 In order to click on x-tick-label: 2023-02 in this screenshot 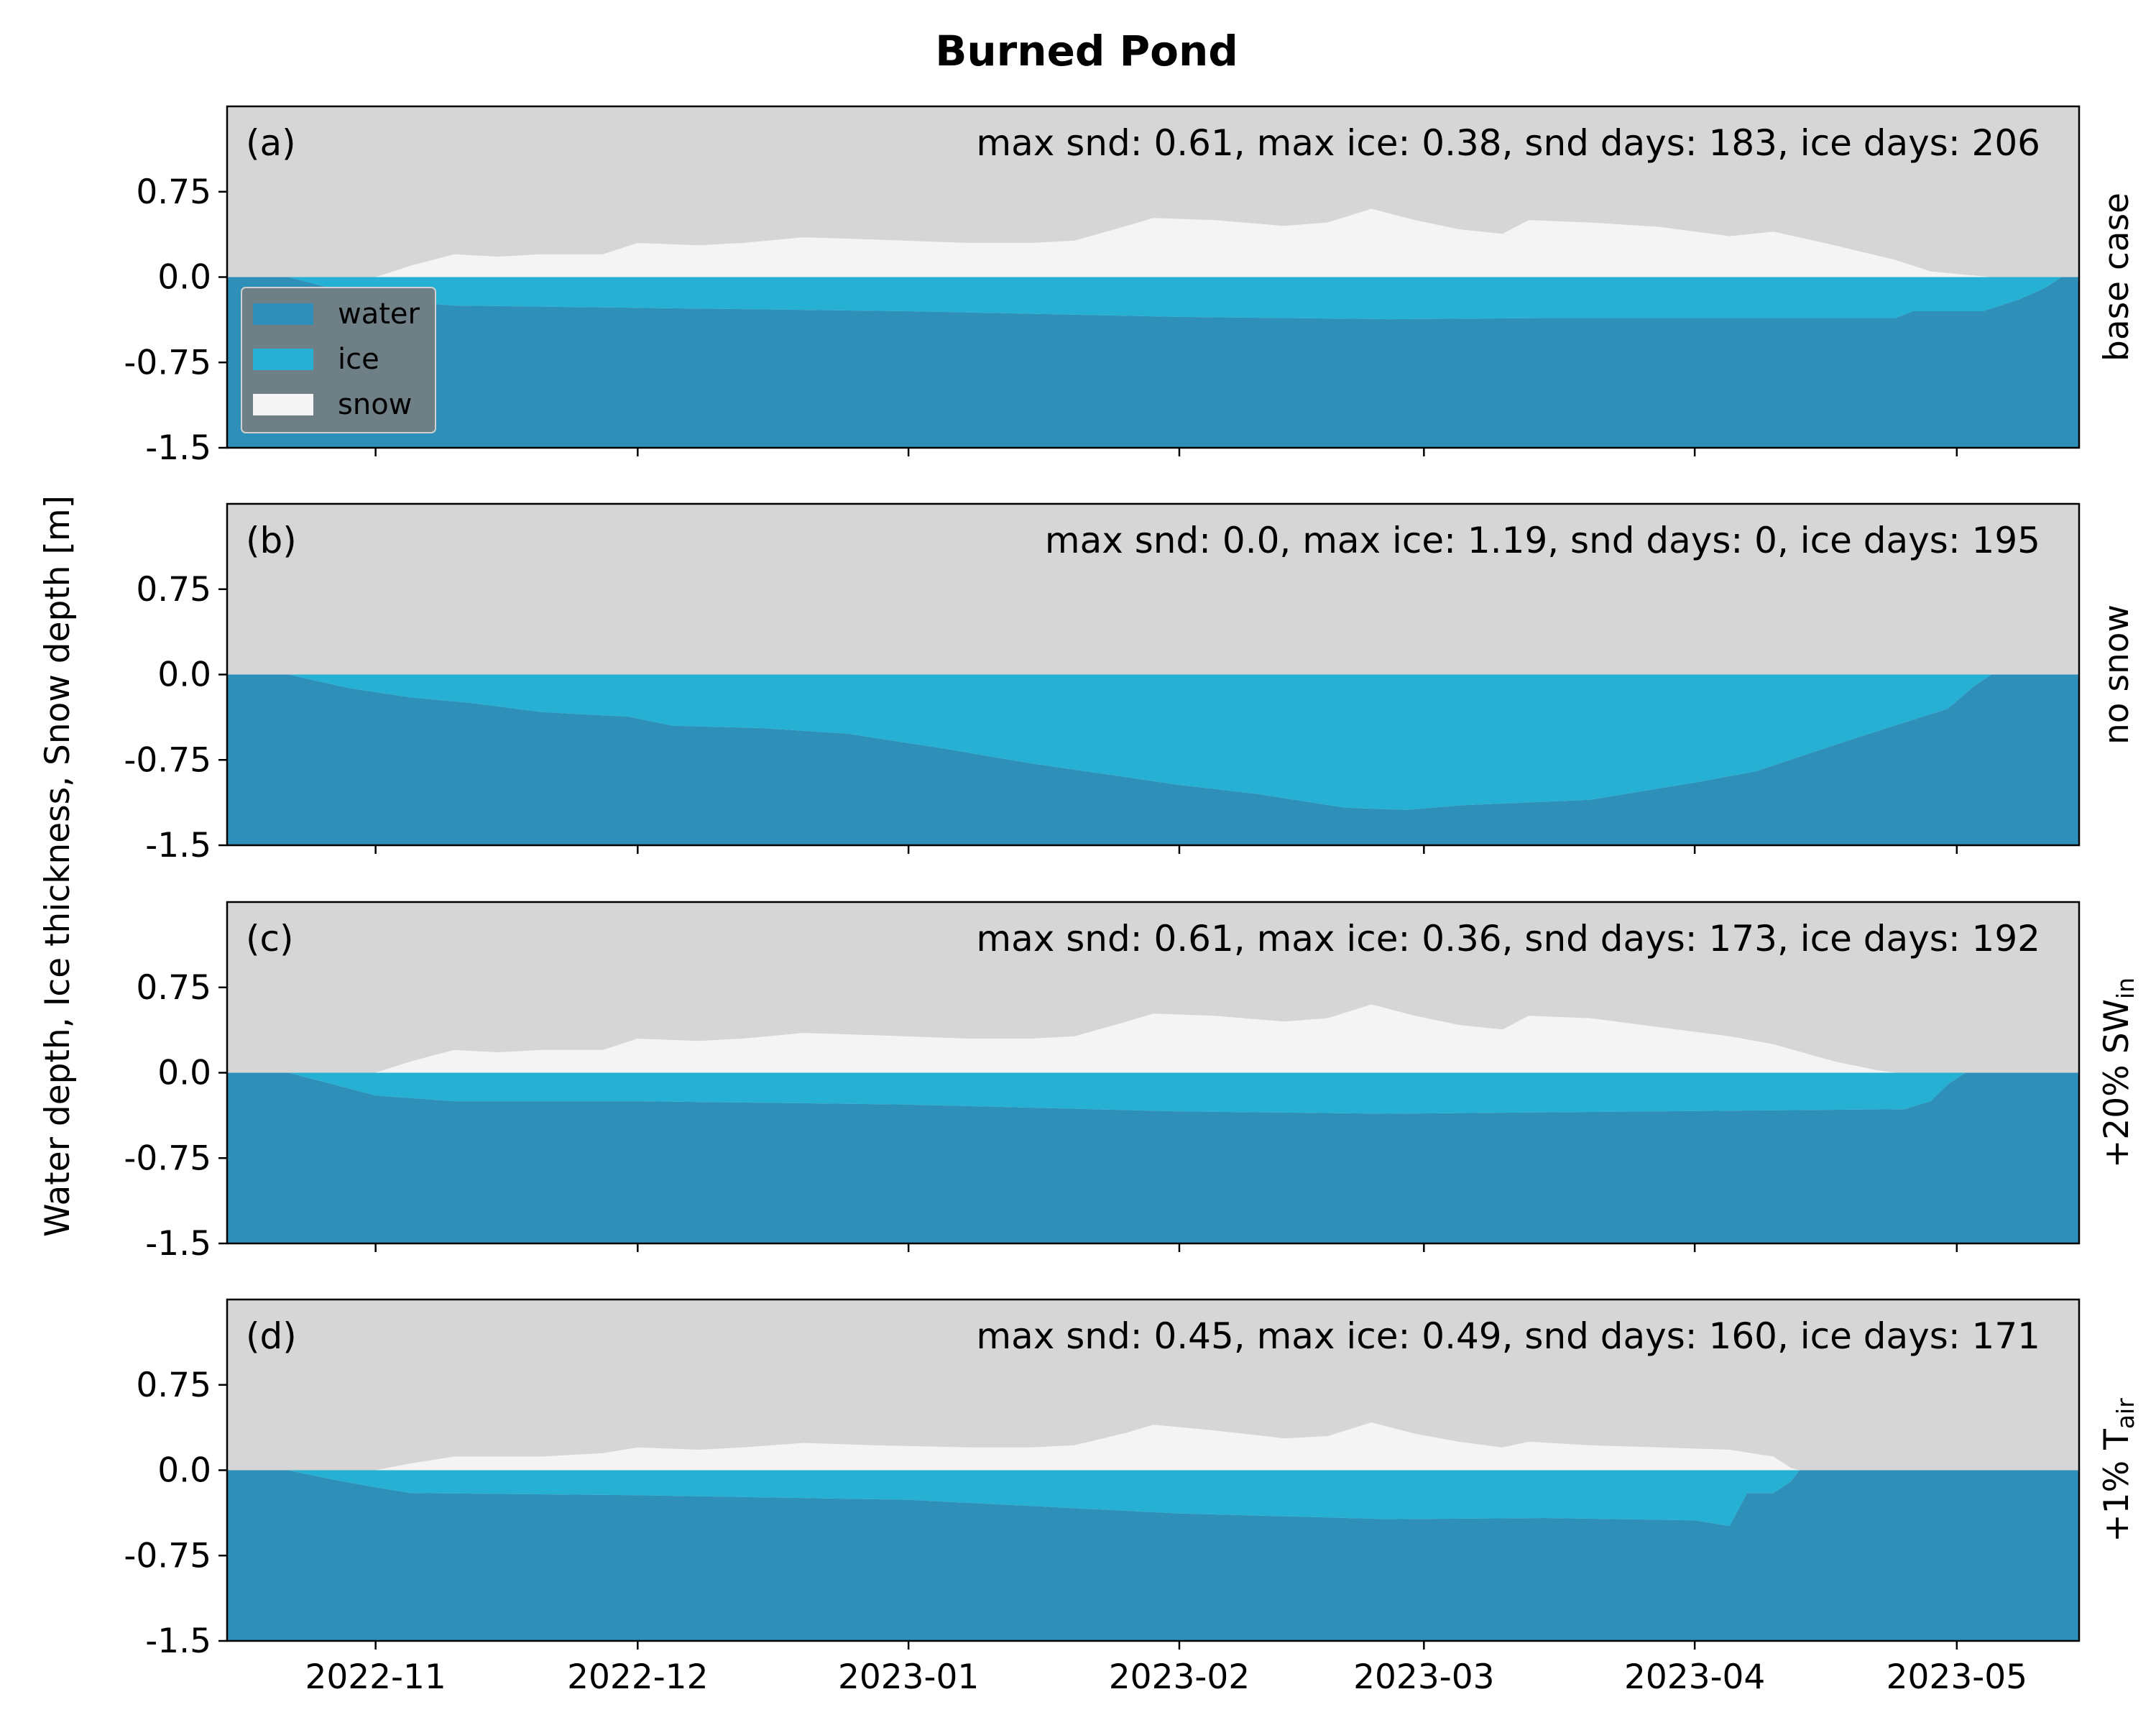, I will do `click(1179, 1677)`.